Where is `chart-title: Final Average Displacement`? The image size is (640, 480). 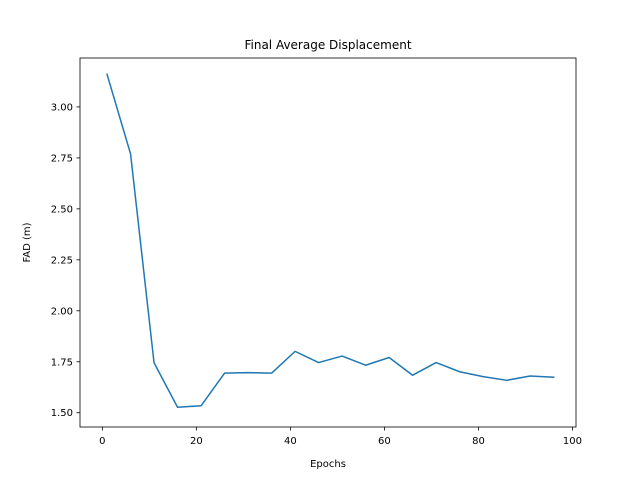
chart-title: Final Average Displacement is located at coordinates (327, 45).